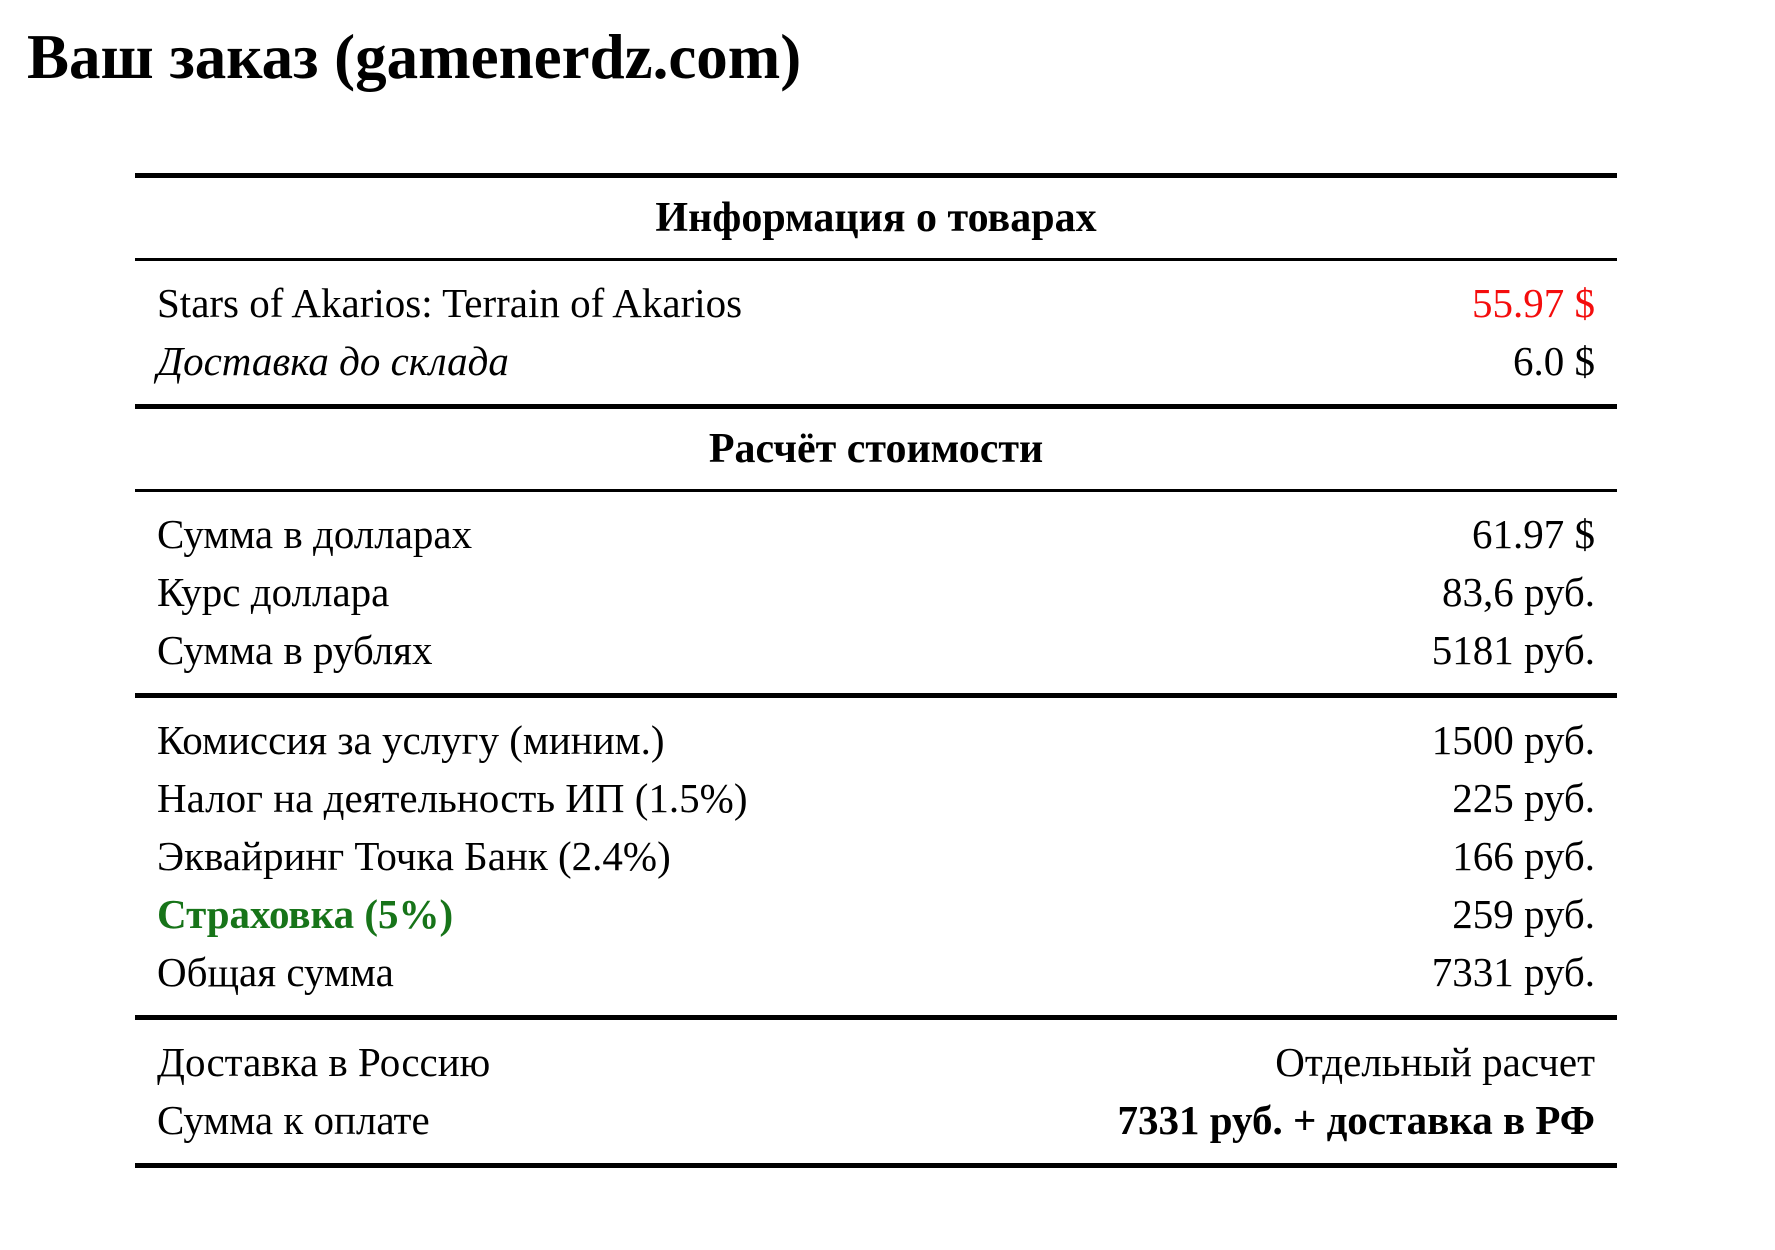 The width and height of the screenshot is (1775, 1250). Describe the element at coordinates (273, 592) in the screenshot. I see `usd-rate-label: Курс доллара` at that location.